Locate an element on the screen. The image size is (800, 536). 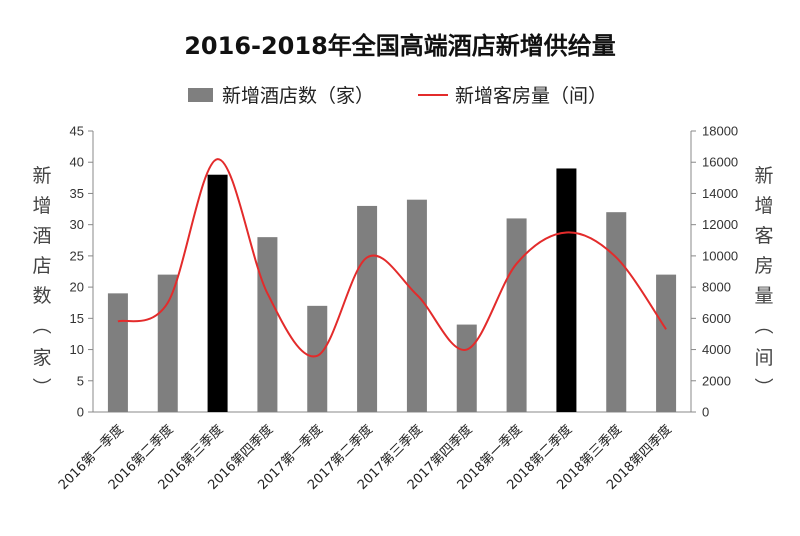
y-right-axis-title: 新增客房量 （ 间 ） is located at coordinates (763, 281).